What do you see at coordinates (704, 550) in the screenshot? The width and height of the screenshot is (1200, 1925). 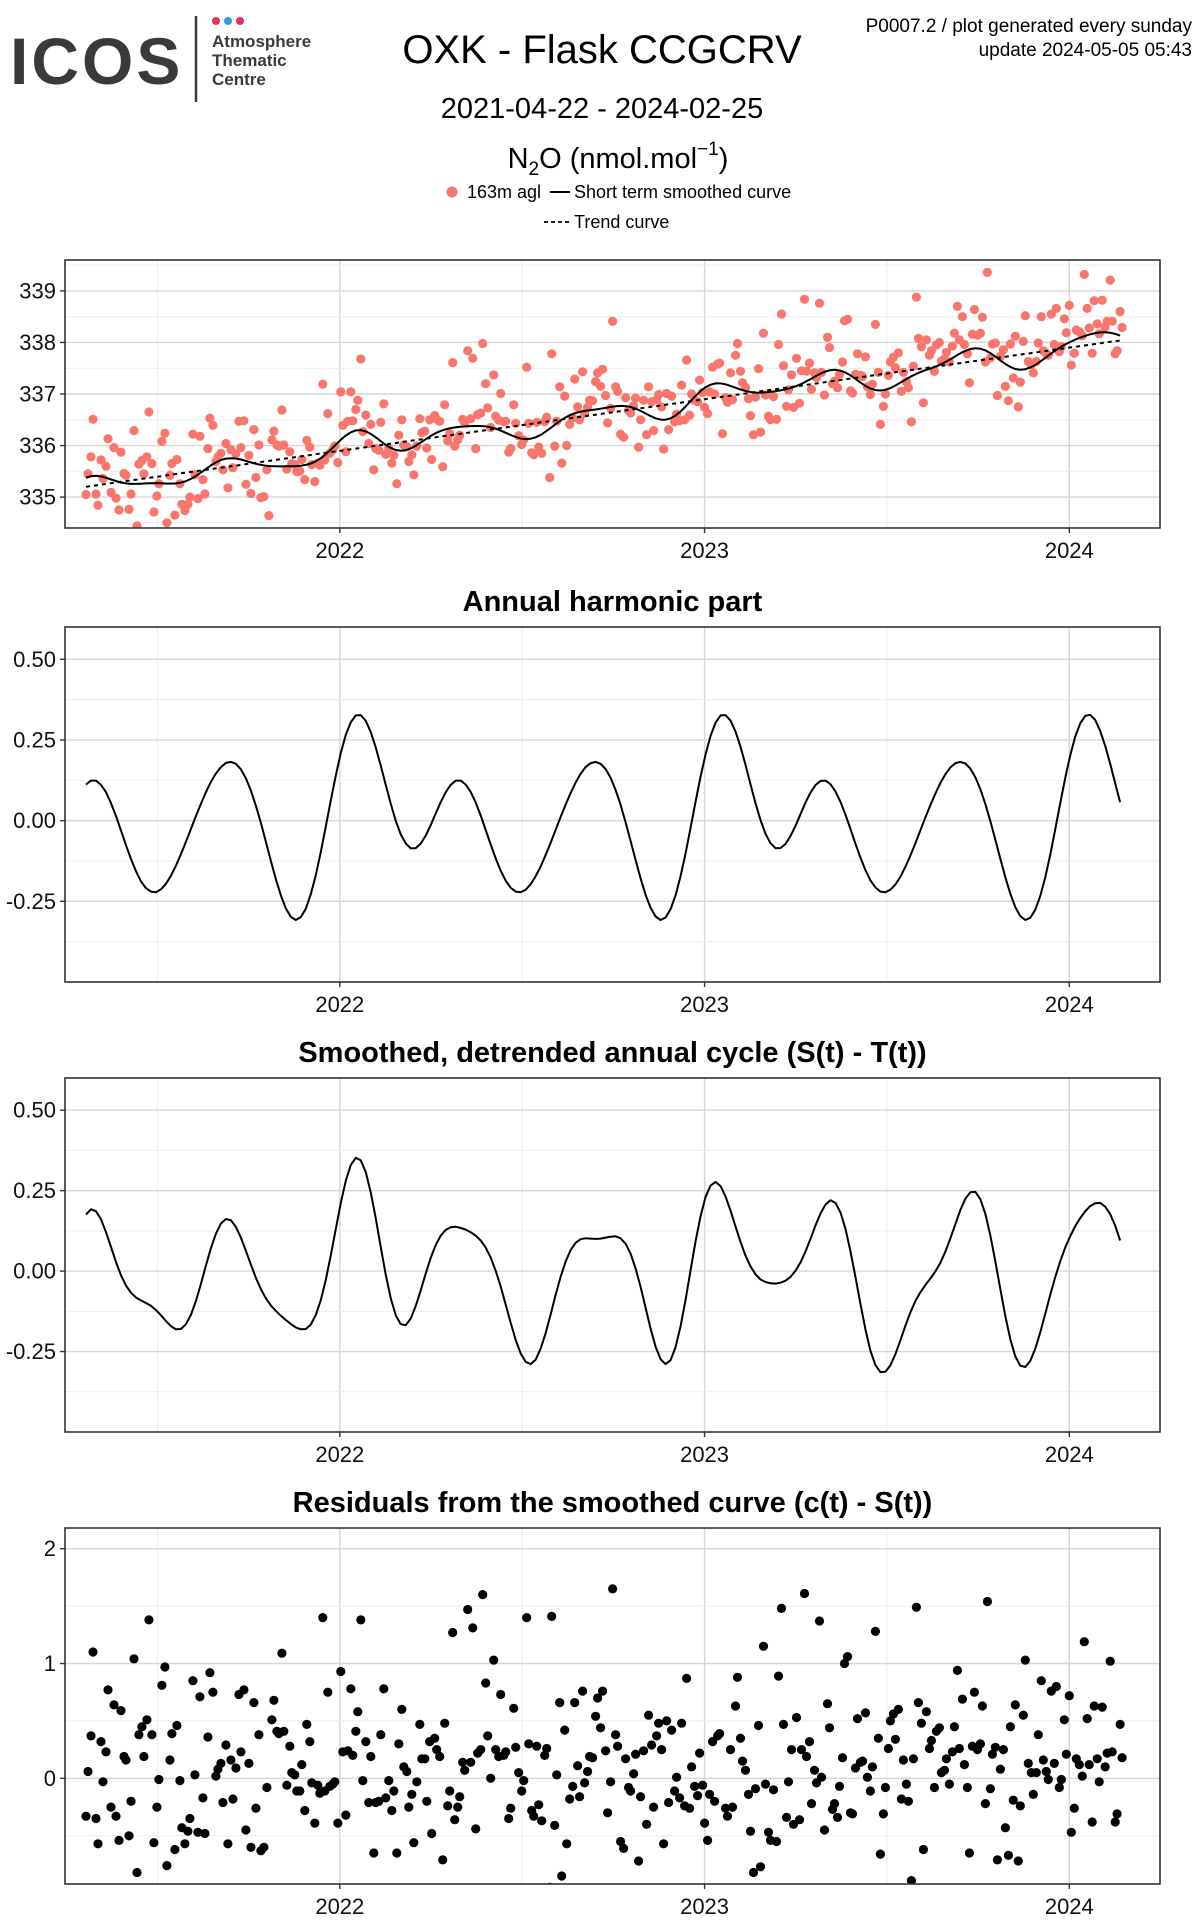 I see `x-tick-label: 2023` at bounding box center [704, 550].